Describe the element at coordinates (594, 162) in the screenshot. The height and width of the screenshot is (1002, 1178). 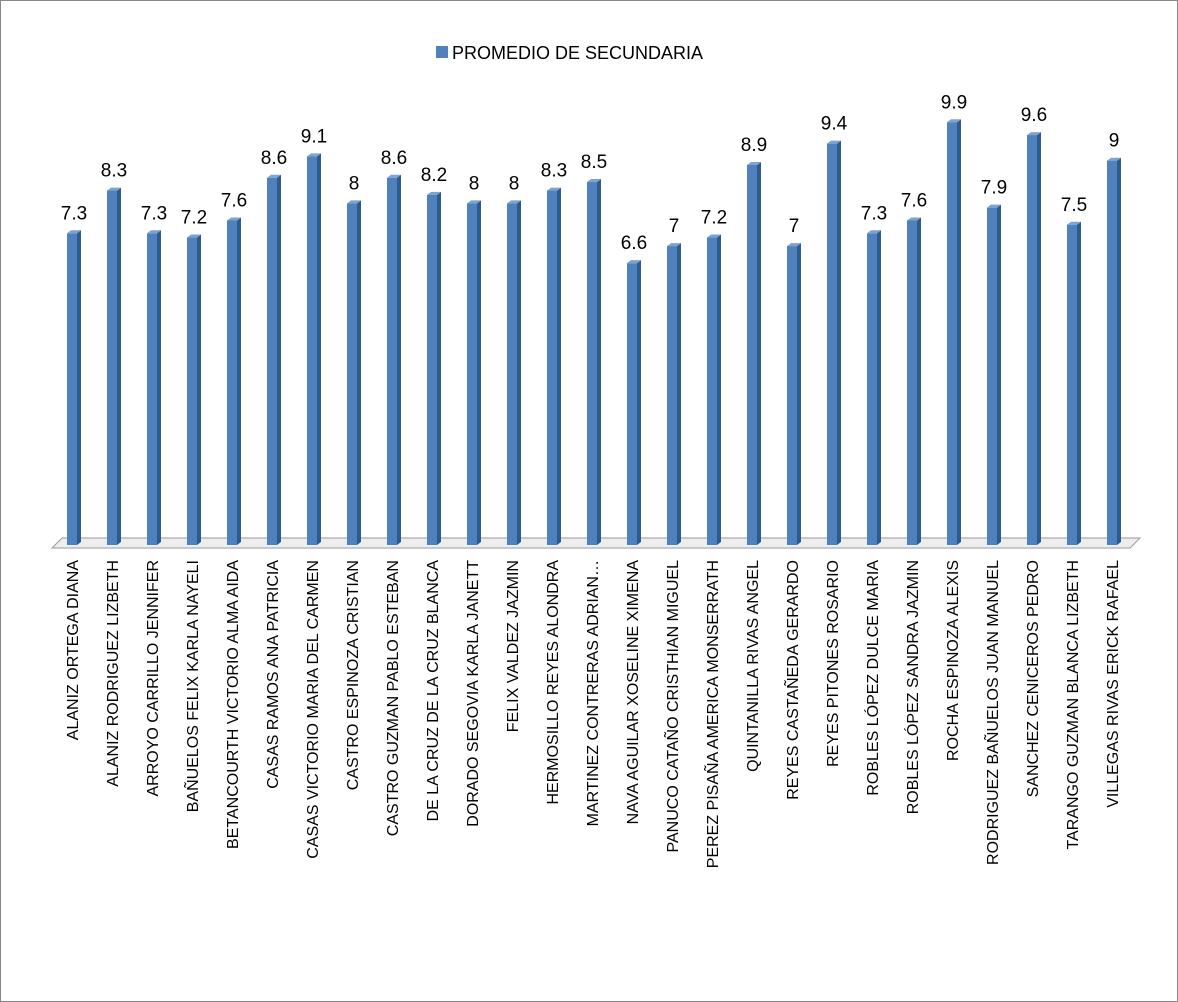
I see `value-label: 8.5` at that location.